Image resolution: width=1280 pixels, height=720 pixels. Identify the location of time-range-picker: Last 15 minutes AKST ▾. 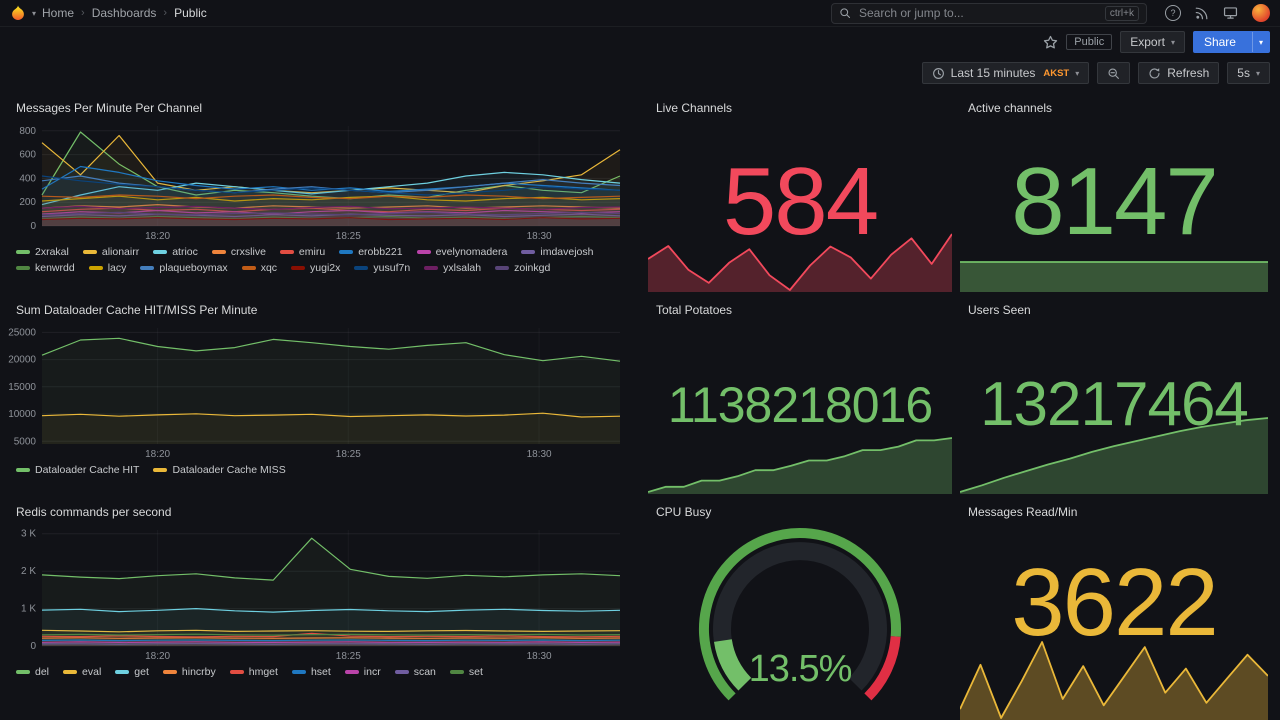
(1005, 73).